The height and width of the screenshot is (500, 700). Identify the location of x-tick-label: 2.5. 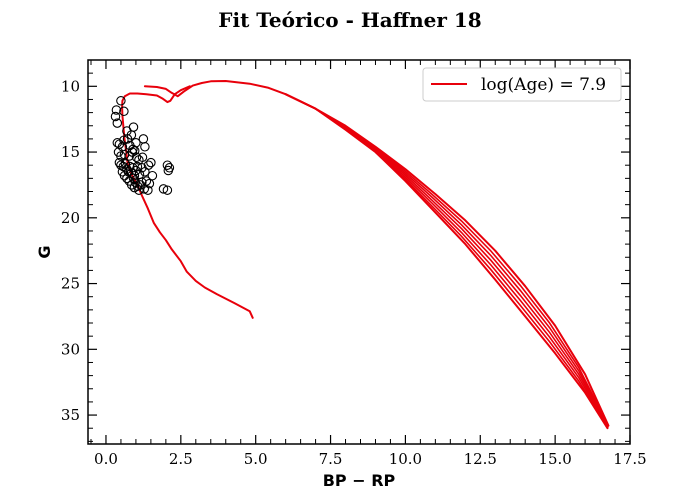
(181, 459).